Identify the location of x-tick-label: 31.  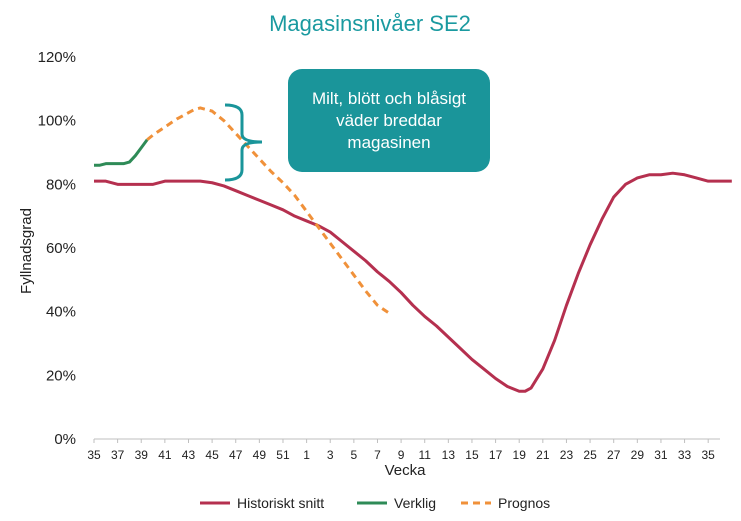
(661, 455).